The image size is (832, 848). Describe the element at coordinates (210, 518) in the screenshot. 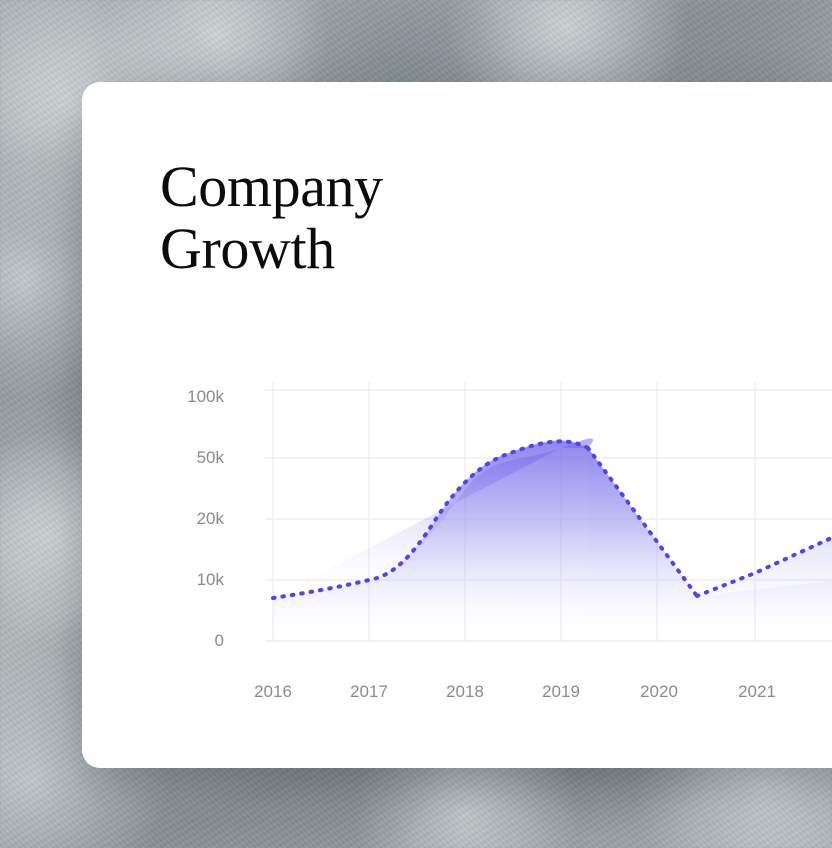

I see `y-tick-20k: 20k` at that location.